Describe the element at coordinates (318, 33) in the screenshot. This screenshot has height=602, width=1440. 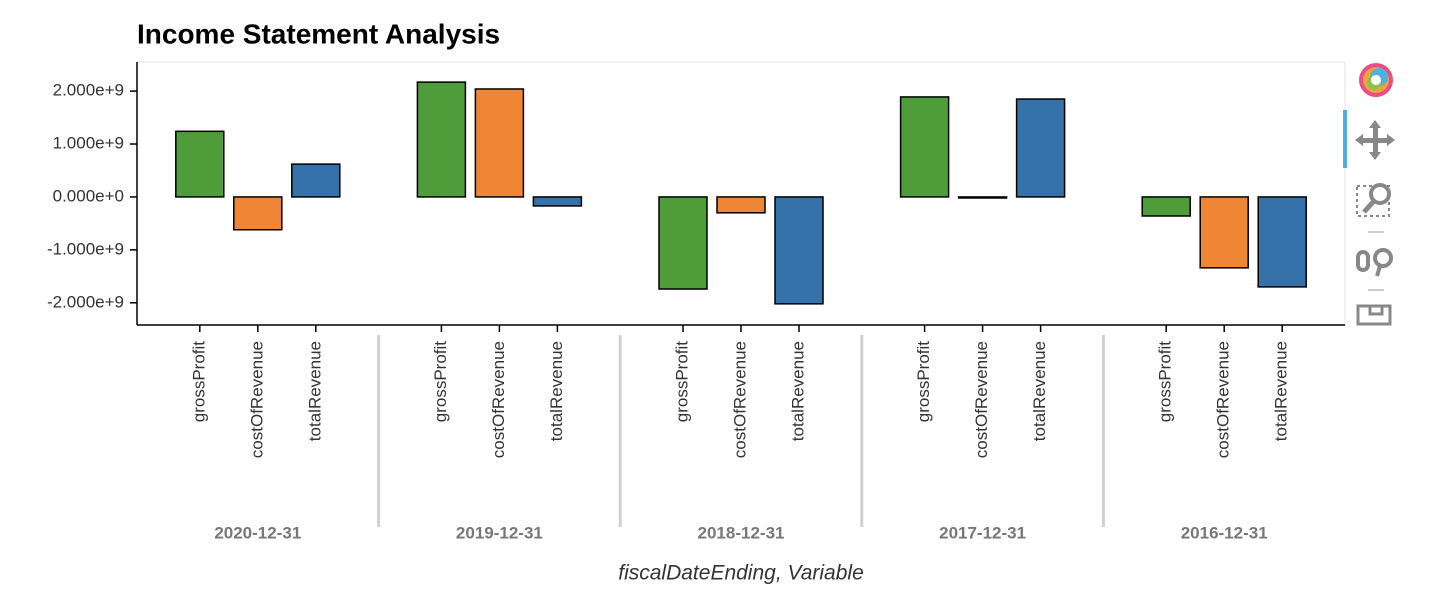
I see `chart-title: Income Statement Analysis` at that location.